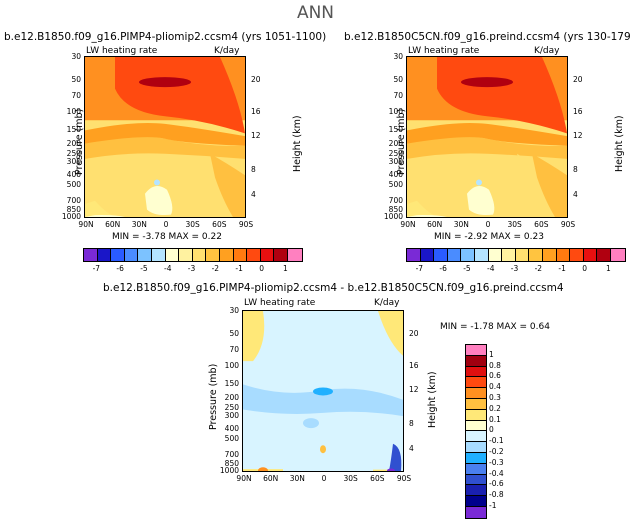 The image size is (631, 519). What do you see at coordinates (489, 237) in the screenshot?
I see `panel2-stats: MIN = -2.92 MAX = 0.23` at bounding box center [489, 237].